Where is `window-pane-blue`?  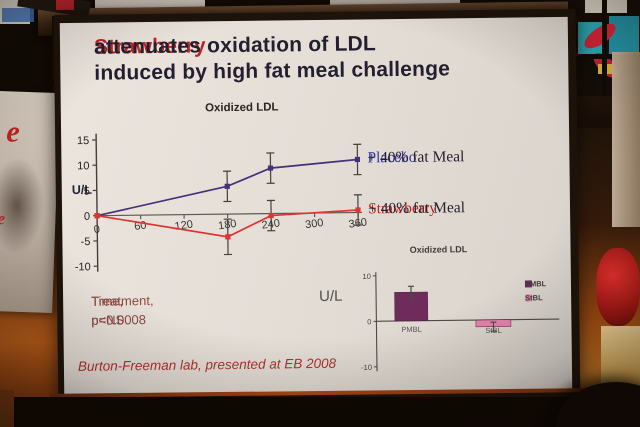 window-pane-blue is located at coordinates (18, 15).